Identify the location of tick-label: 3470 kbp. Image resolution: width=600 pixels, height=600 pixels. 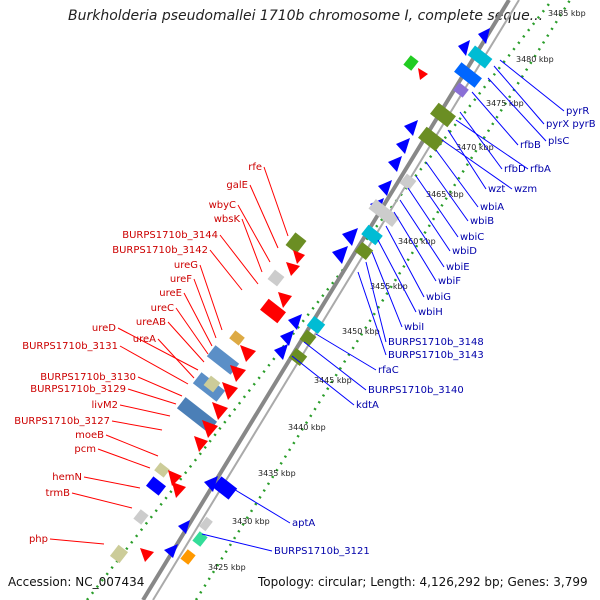
(475, 147).